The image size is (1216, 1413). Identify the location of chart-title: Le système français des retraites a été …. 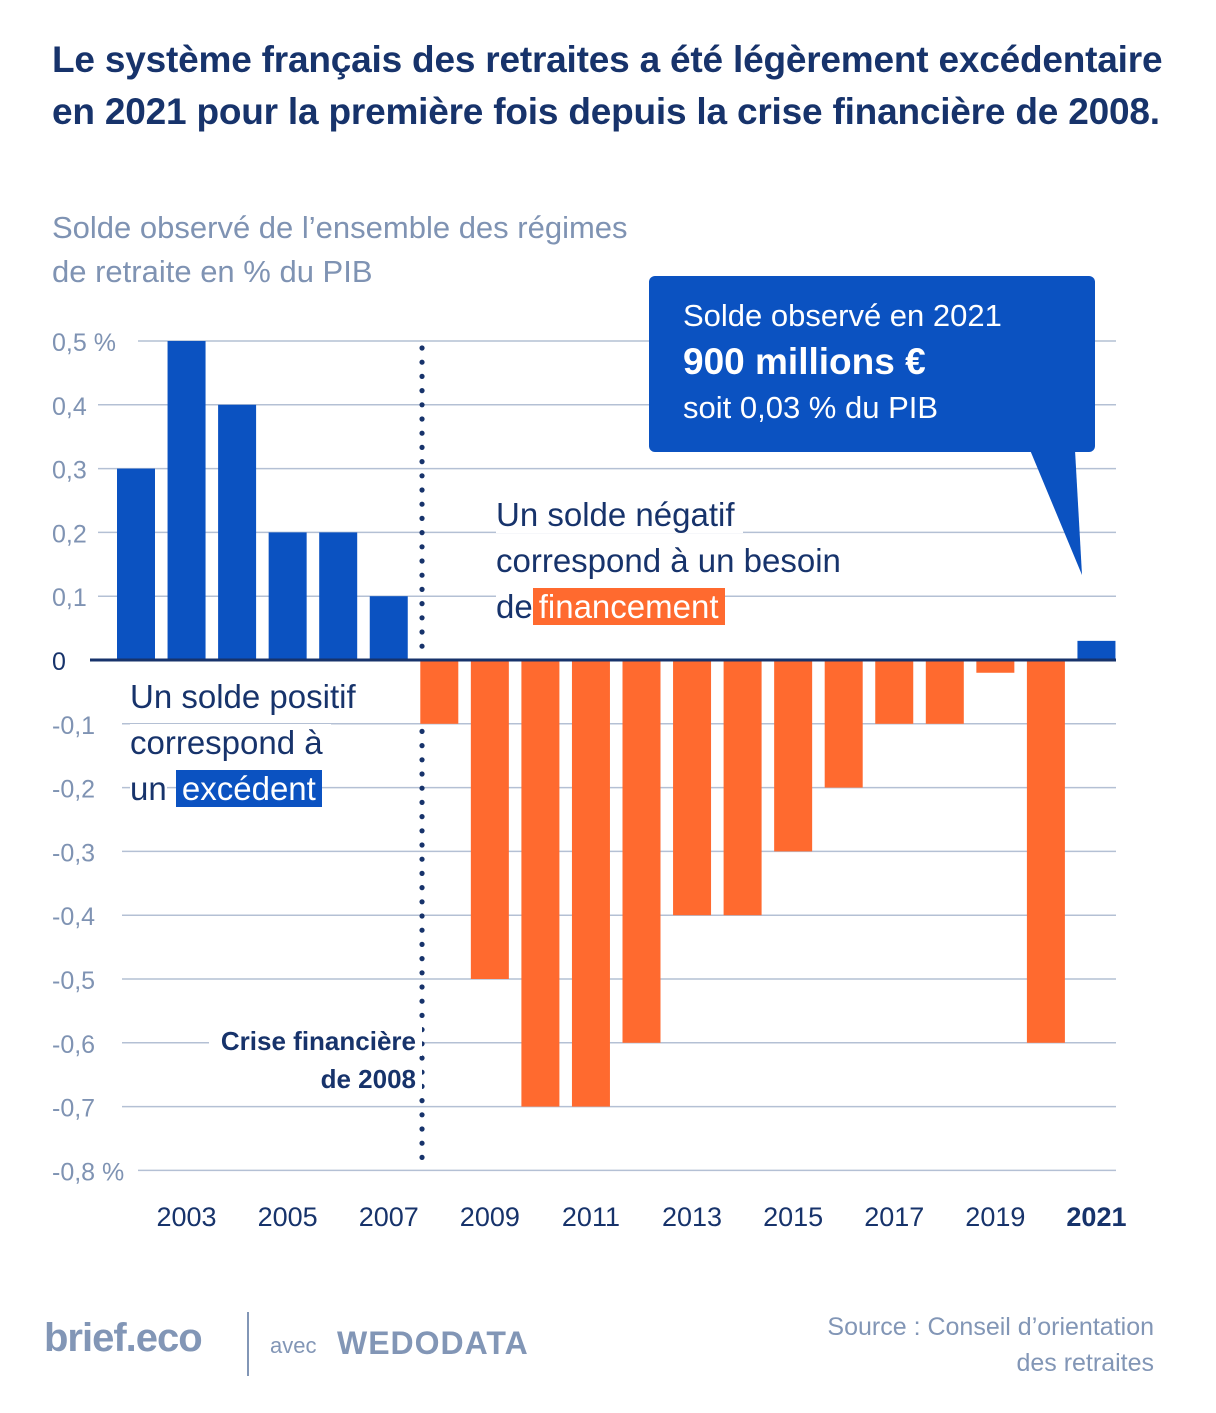
(607, 85).